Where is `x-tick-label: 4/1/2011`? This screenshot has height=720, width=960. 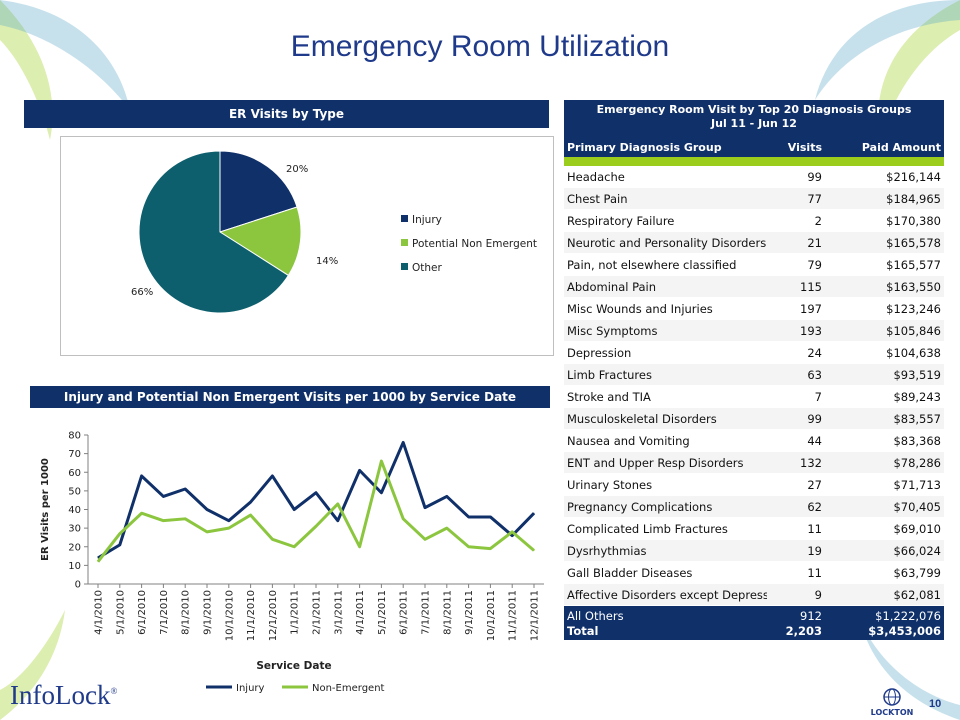 x-tick-label: 4/1/2011 is located at coordinates (360, 612).